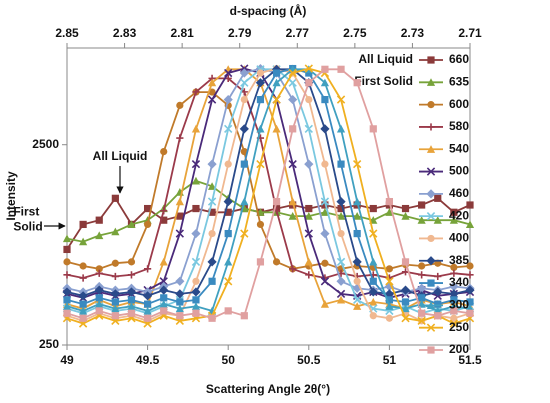  I want to click on x2-tick-label: 2.79, so click(240, 33).